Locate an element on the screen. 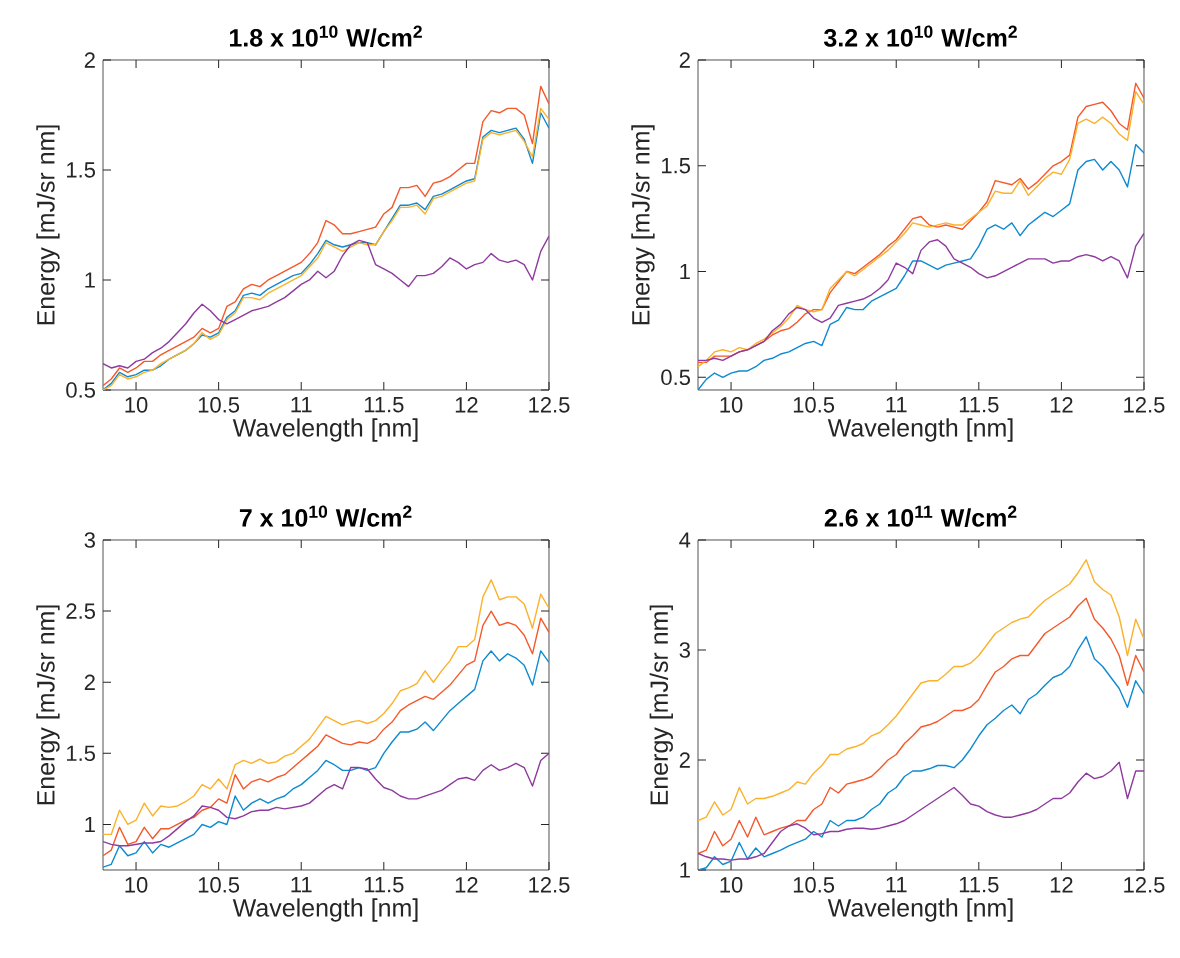 The width and height of the screenshot is (1180, 958). chart-title: 2.6 x 10$^{11}$ W/cm$^{2}$ is located at coordinates (920, 516).